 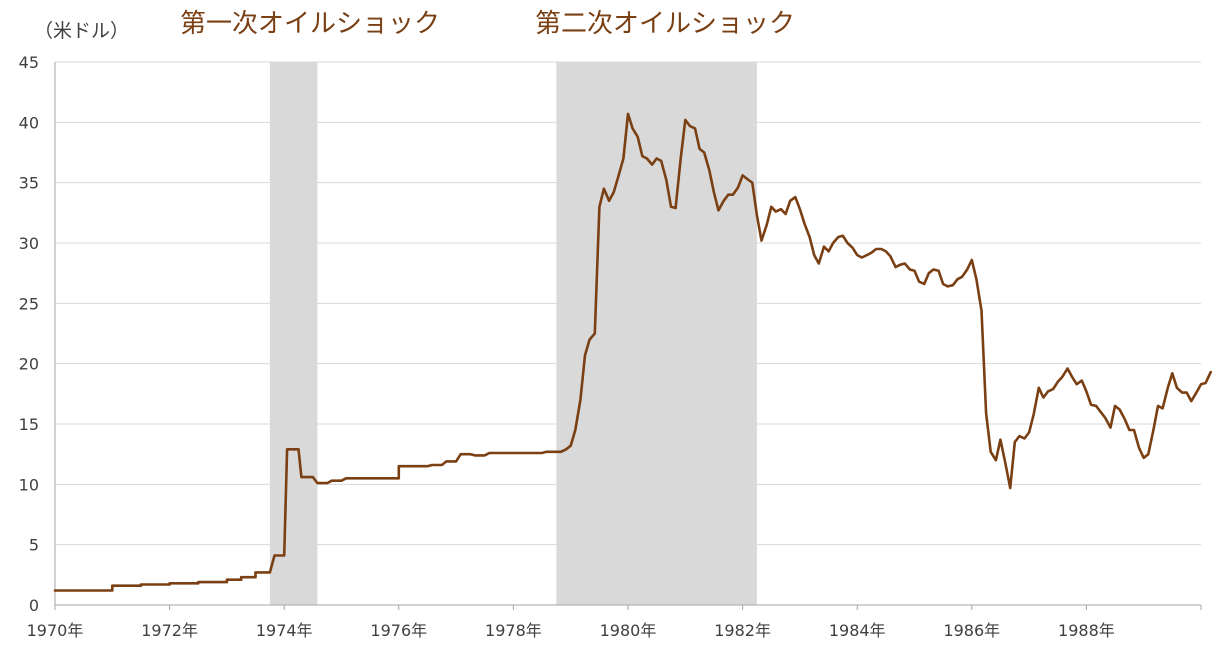 What do you see at coordinates (1086, 630) in the screenshot?
I see `x-tick-label: 1988年` at bounding box center [1086, 630].